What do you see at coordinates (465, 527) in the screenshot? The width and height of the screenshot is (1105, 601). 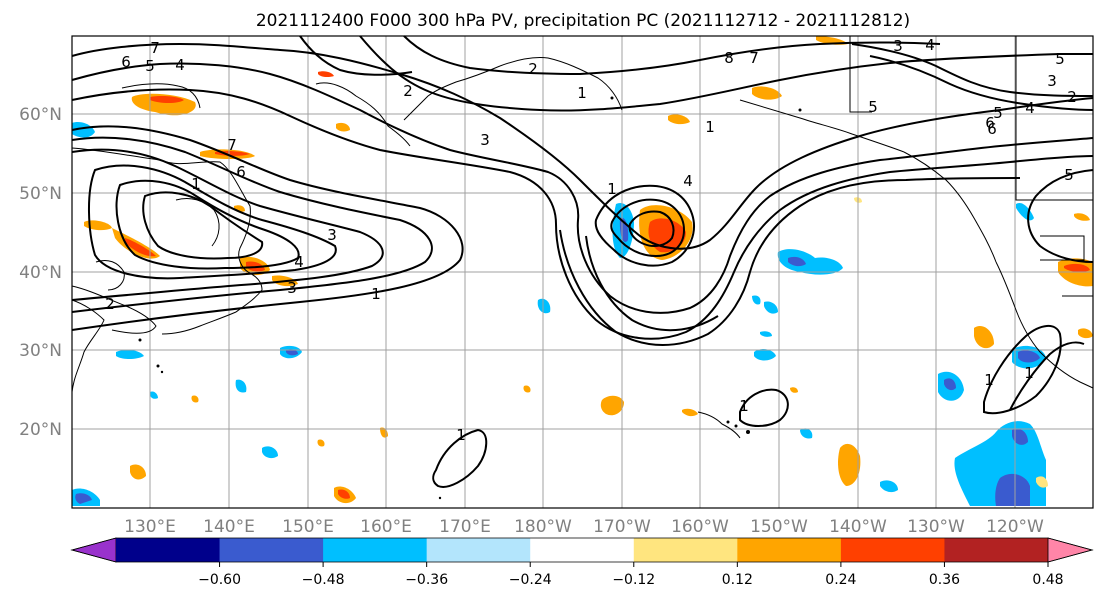 I see `lon-label: 170°E` at bounding box center [465, 527].